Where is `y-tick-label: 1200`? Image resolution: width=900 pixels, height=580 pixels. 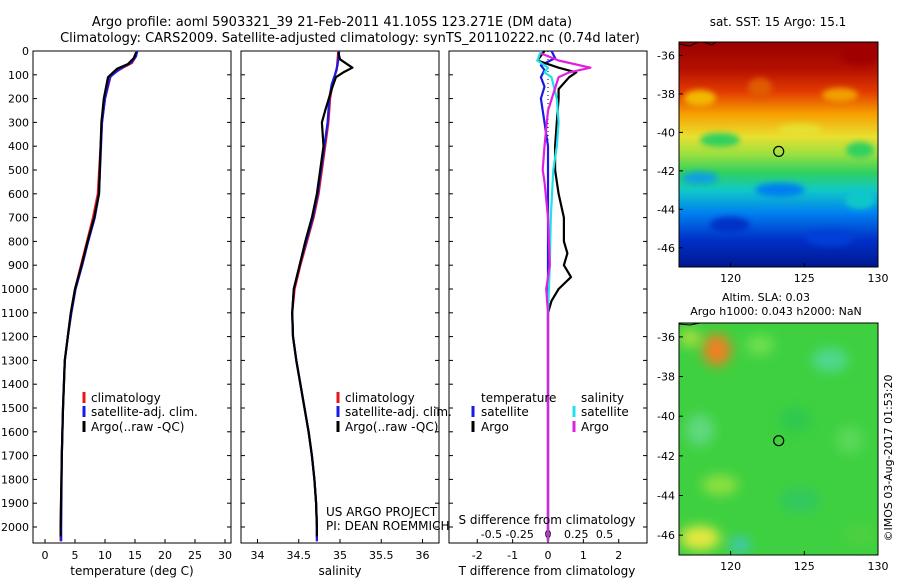
y-tick-label: 1200 is located at coordinates (15, 337).